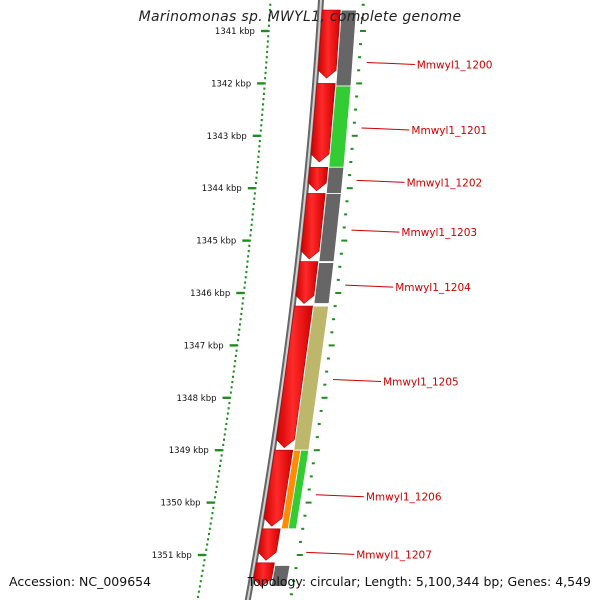  I want to click on kbp-label: 1346 kbp, so click(210, 294).